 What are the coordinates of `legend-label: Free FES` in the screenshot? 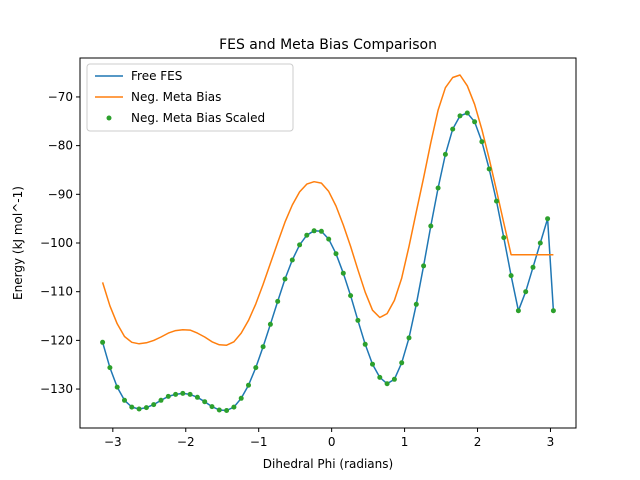 It's located at (156, 76).